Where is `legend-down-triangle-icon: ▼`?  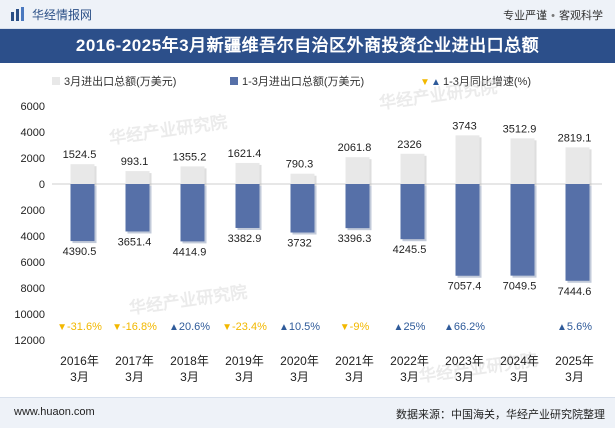 legend-down-triangle-icon: ▼ is located at coordinates (425, 82).